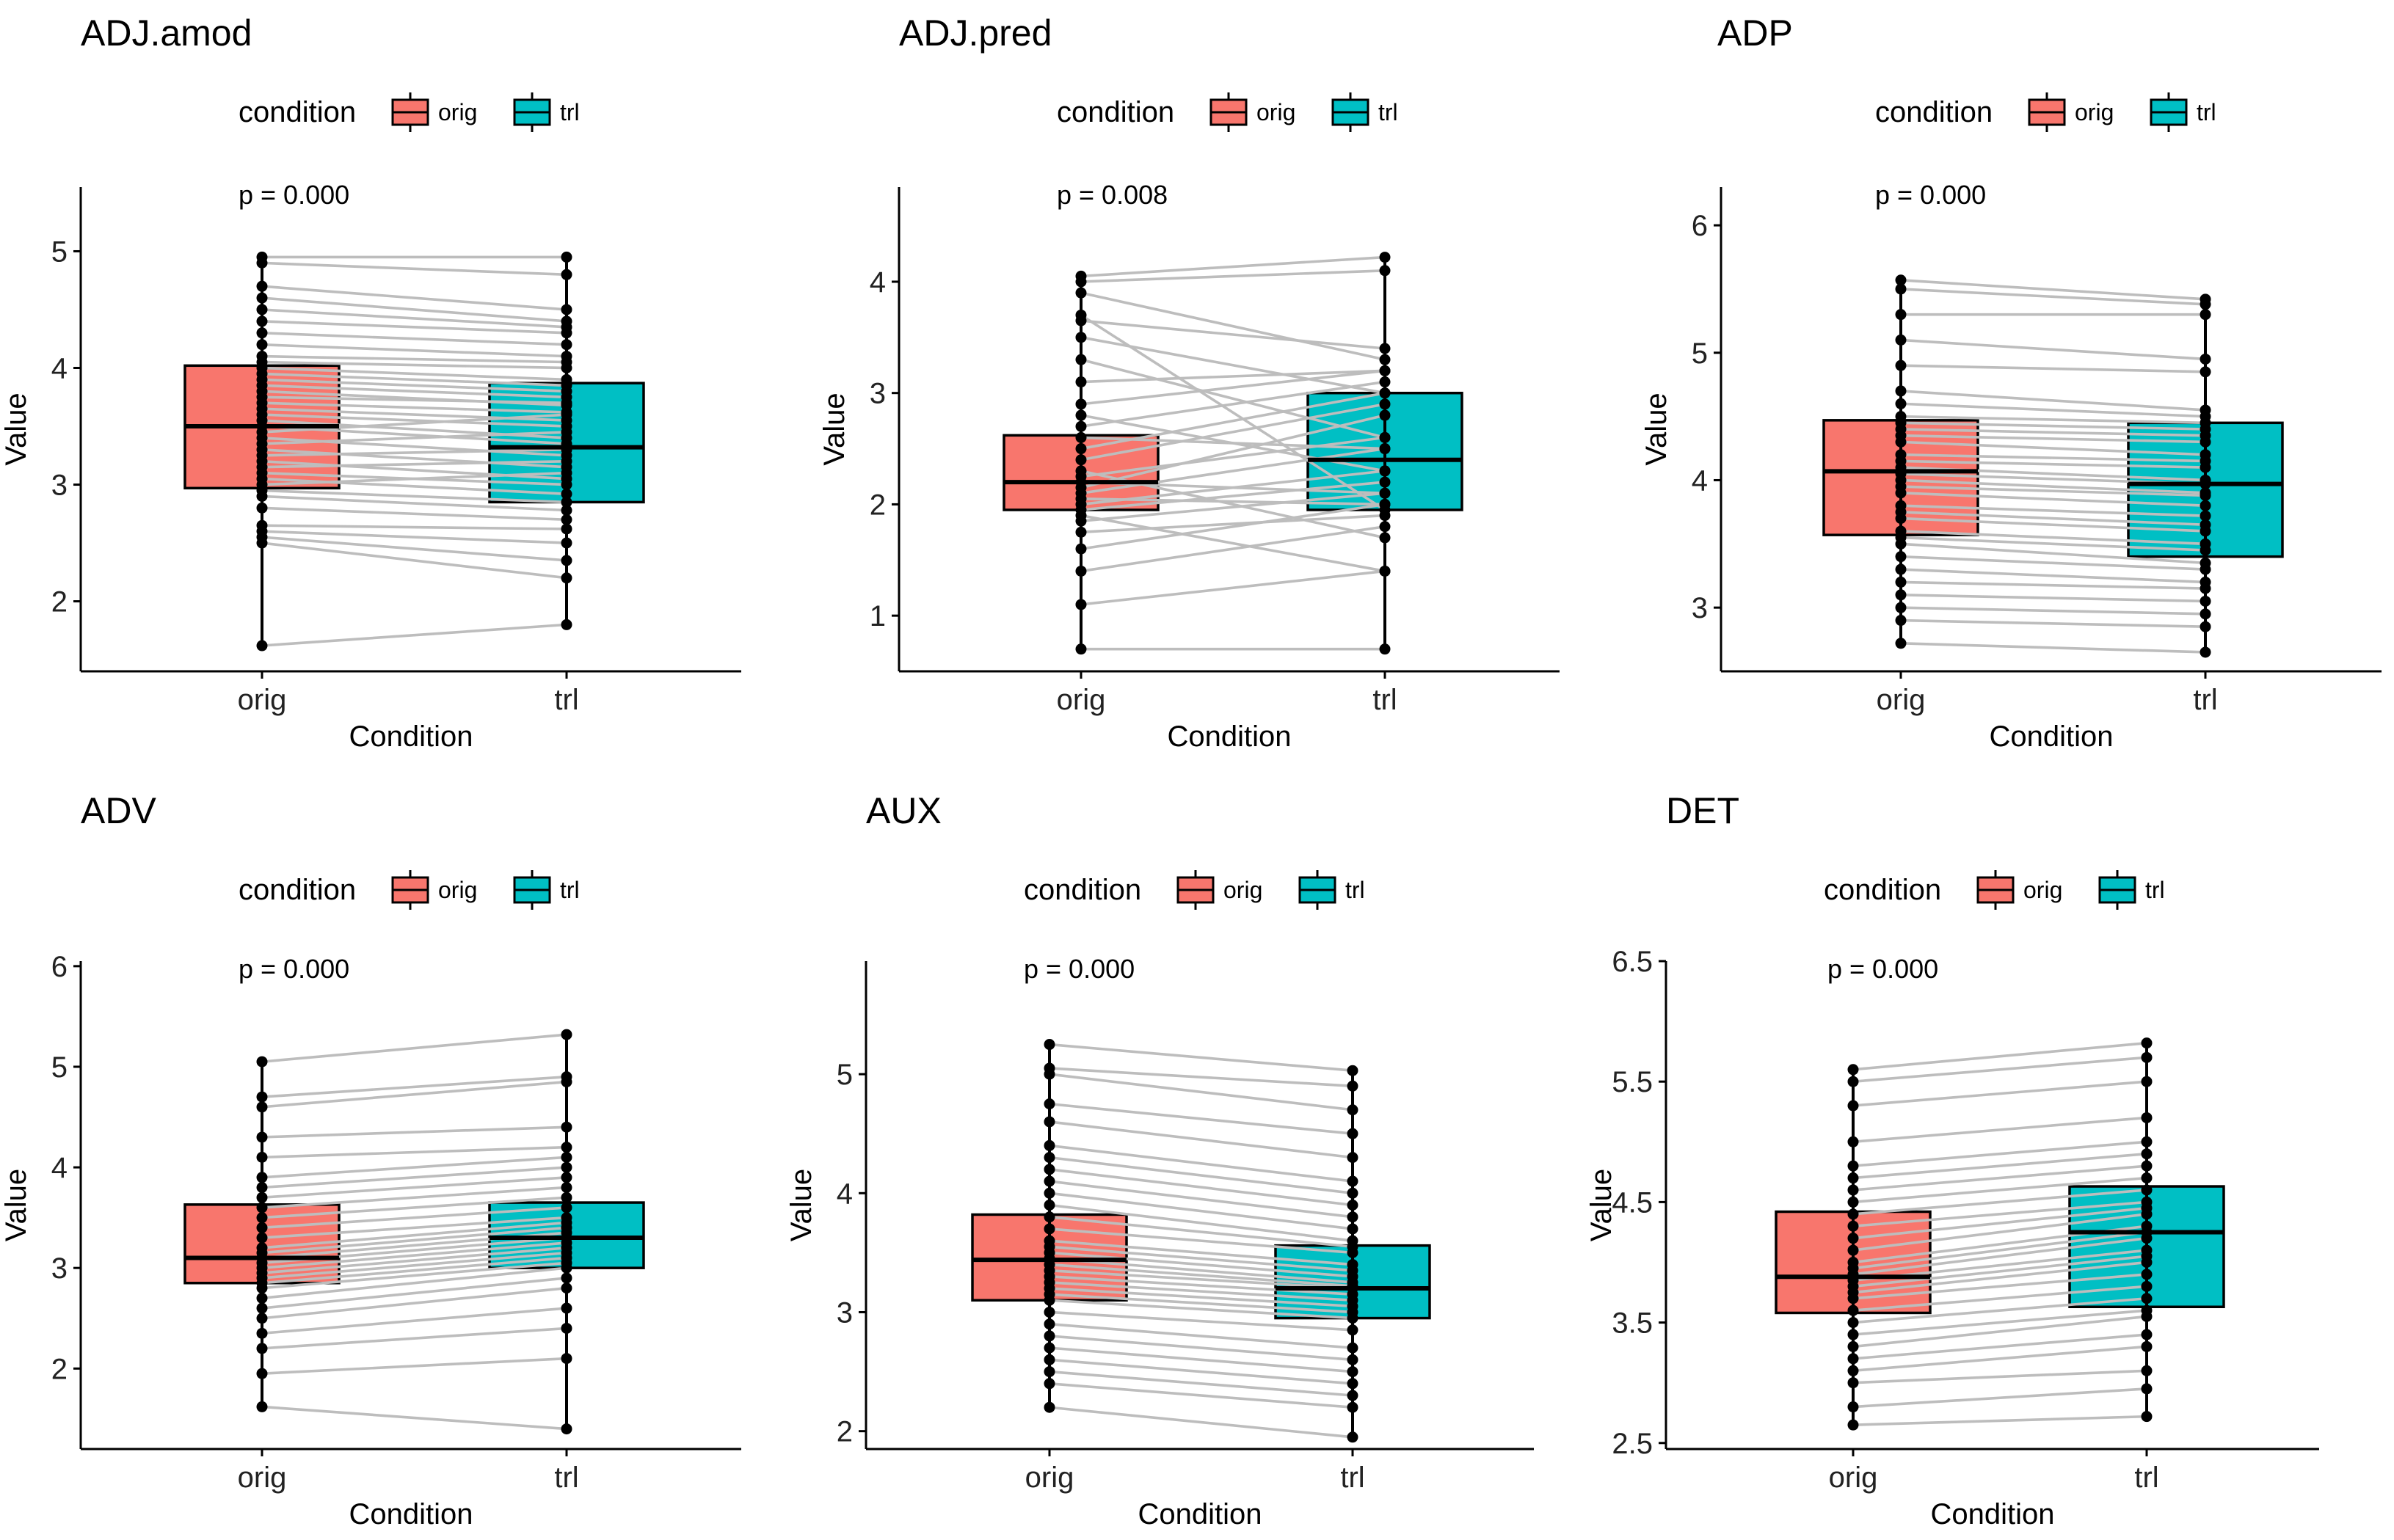  Describe the element at coordinates (1079, 969) in the screenshot. I see `p-value-label: p = 0.000` at that location.